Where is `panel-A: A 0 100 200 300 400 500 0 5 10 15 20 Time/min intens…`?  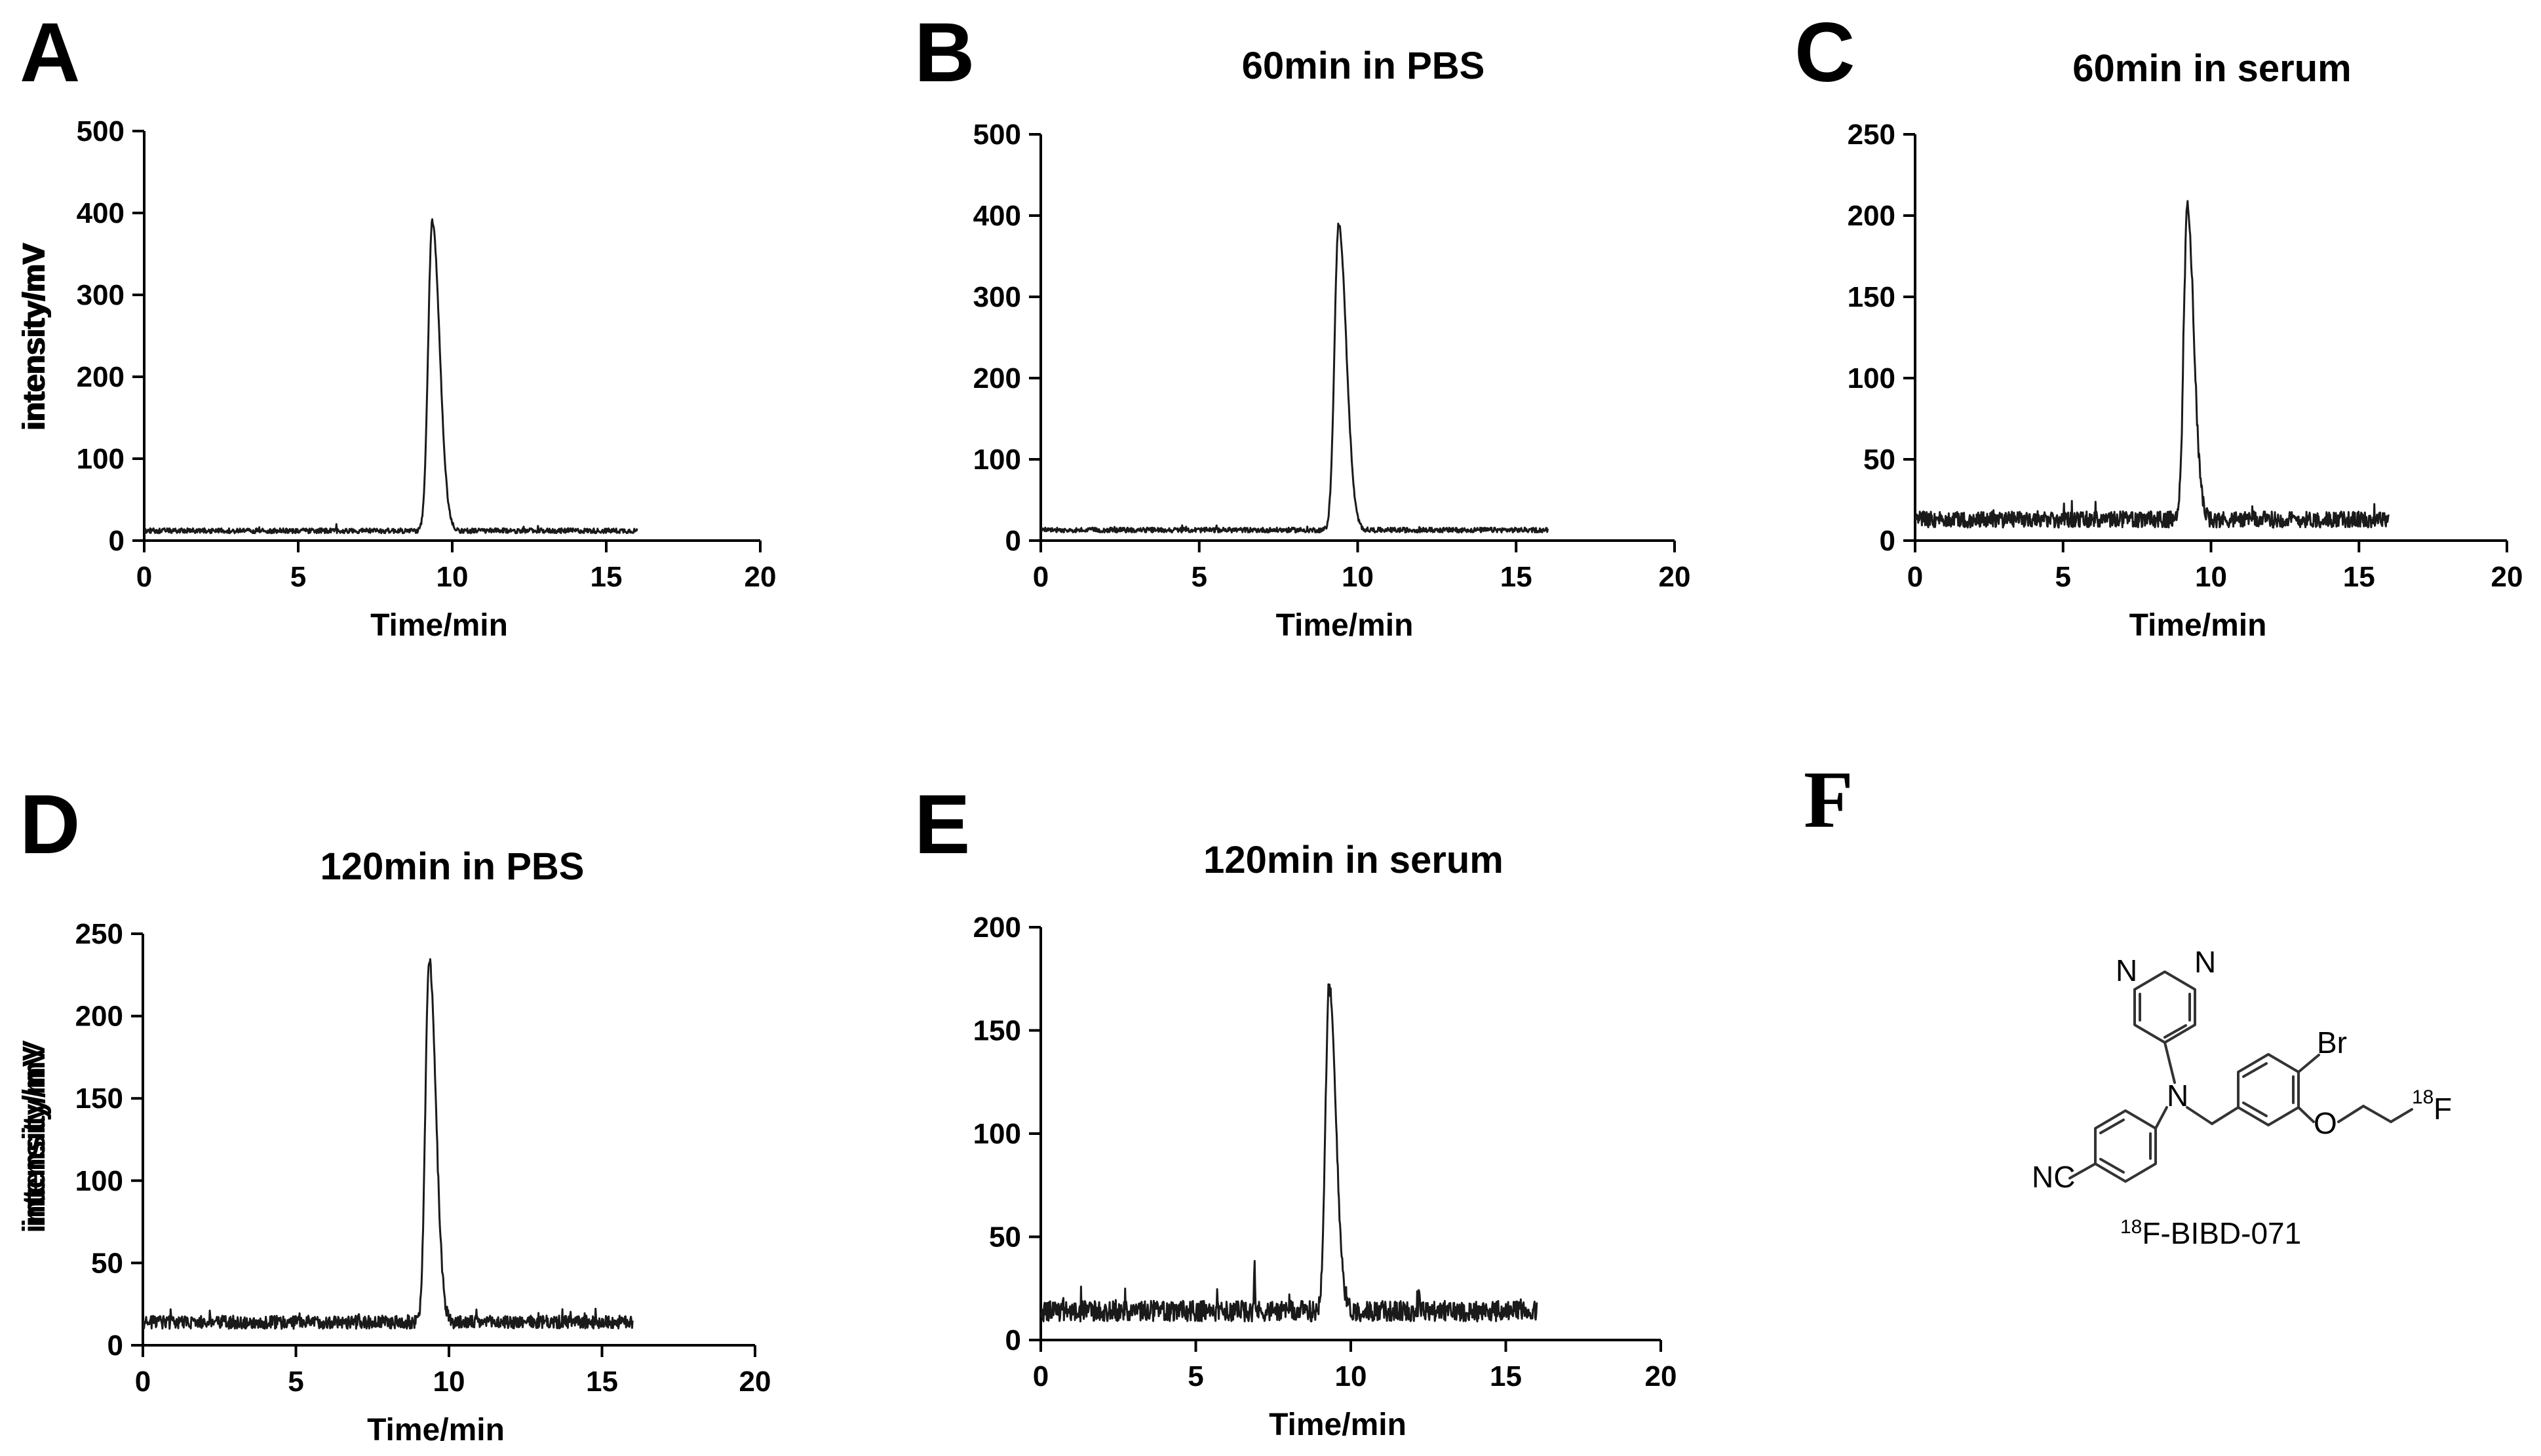 panel-A: A 0 100 200 300 400 500 0 5 10 15 20 Time/min intens… is located at coordinates (396, 324).